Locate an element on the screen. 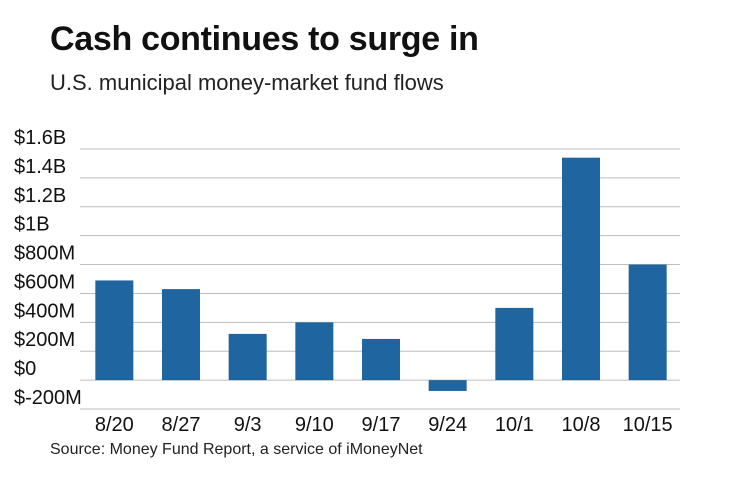 This screenshot has height=482, width=740. x-tick-label: 9/10 is located at coordinates (314, 425).